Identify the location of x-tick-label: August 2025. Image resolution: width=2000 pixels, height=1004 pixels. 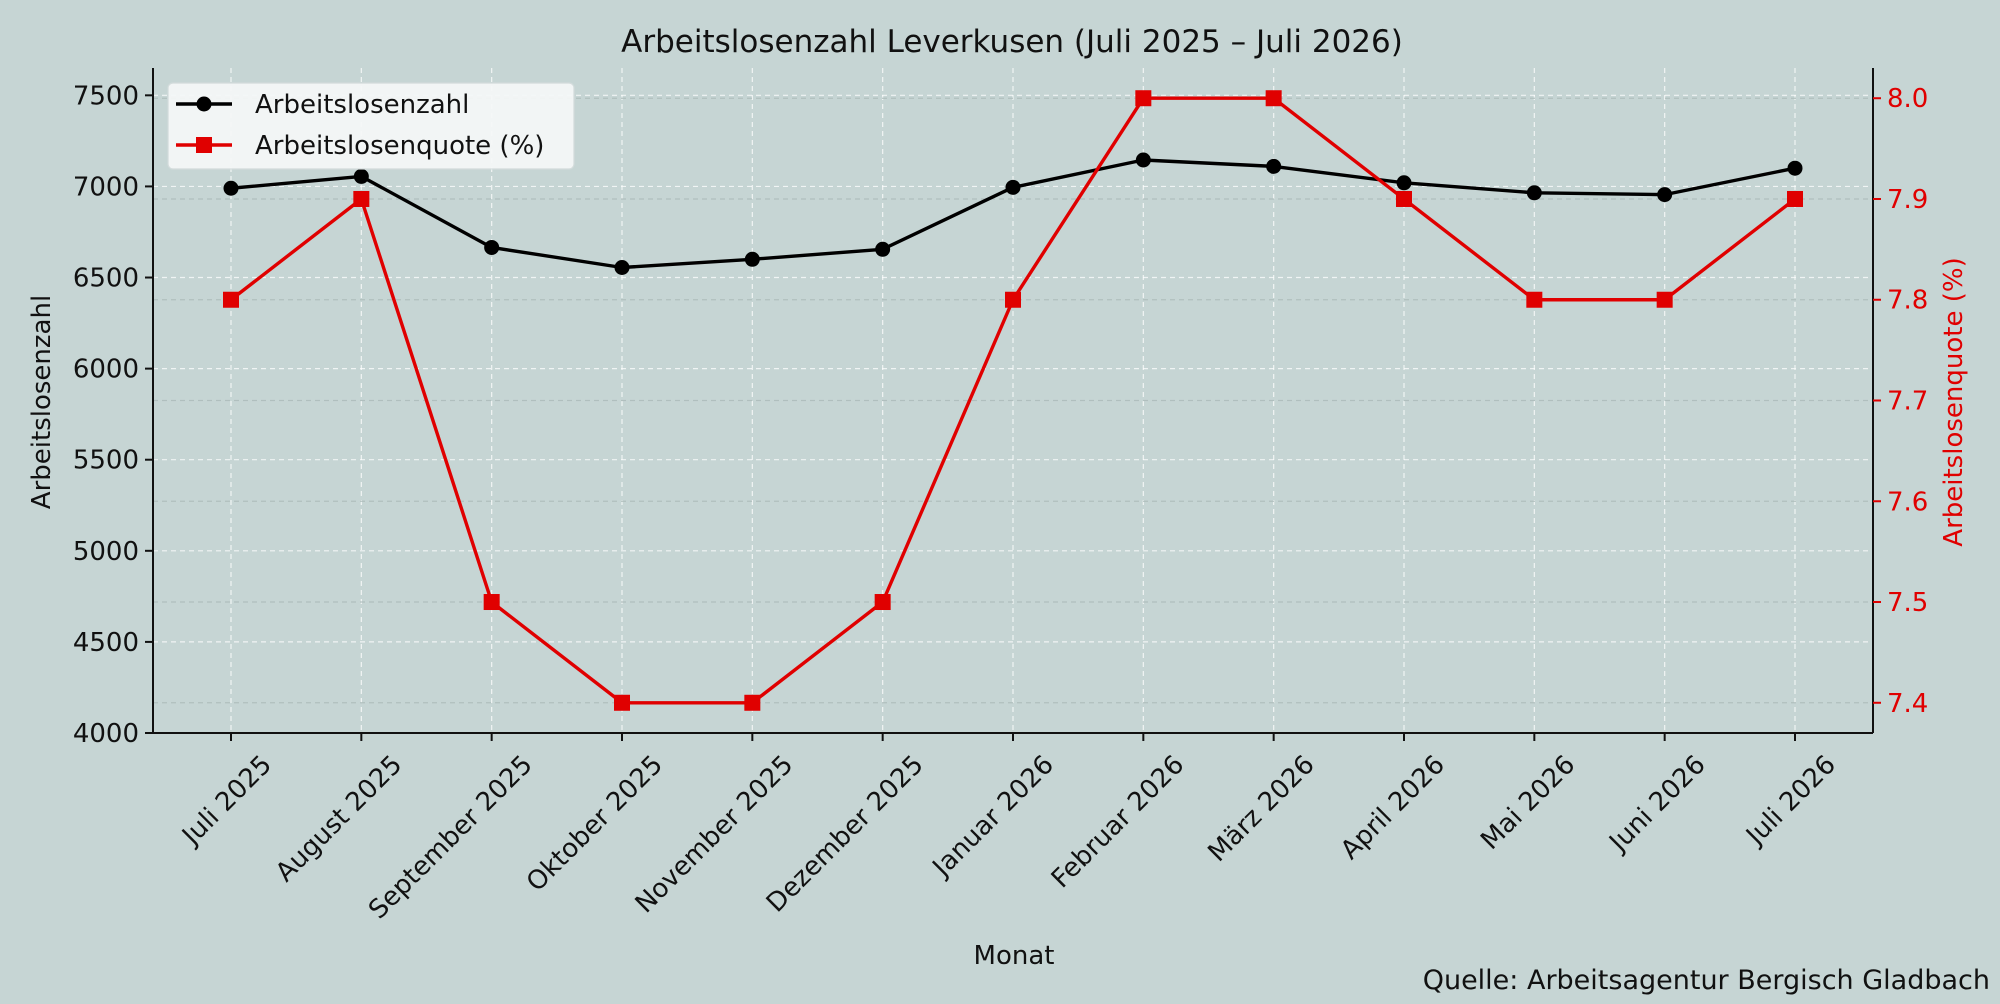
(339, 819).